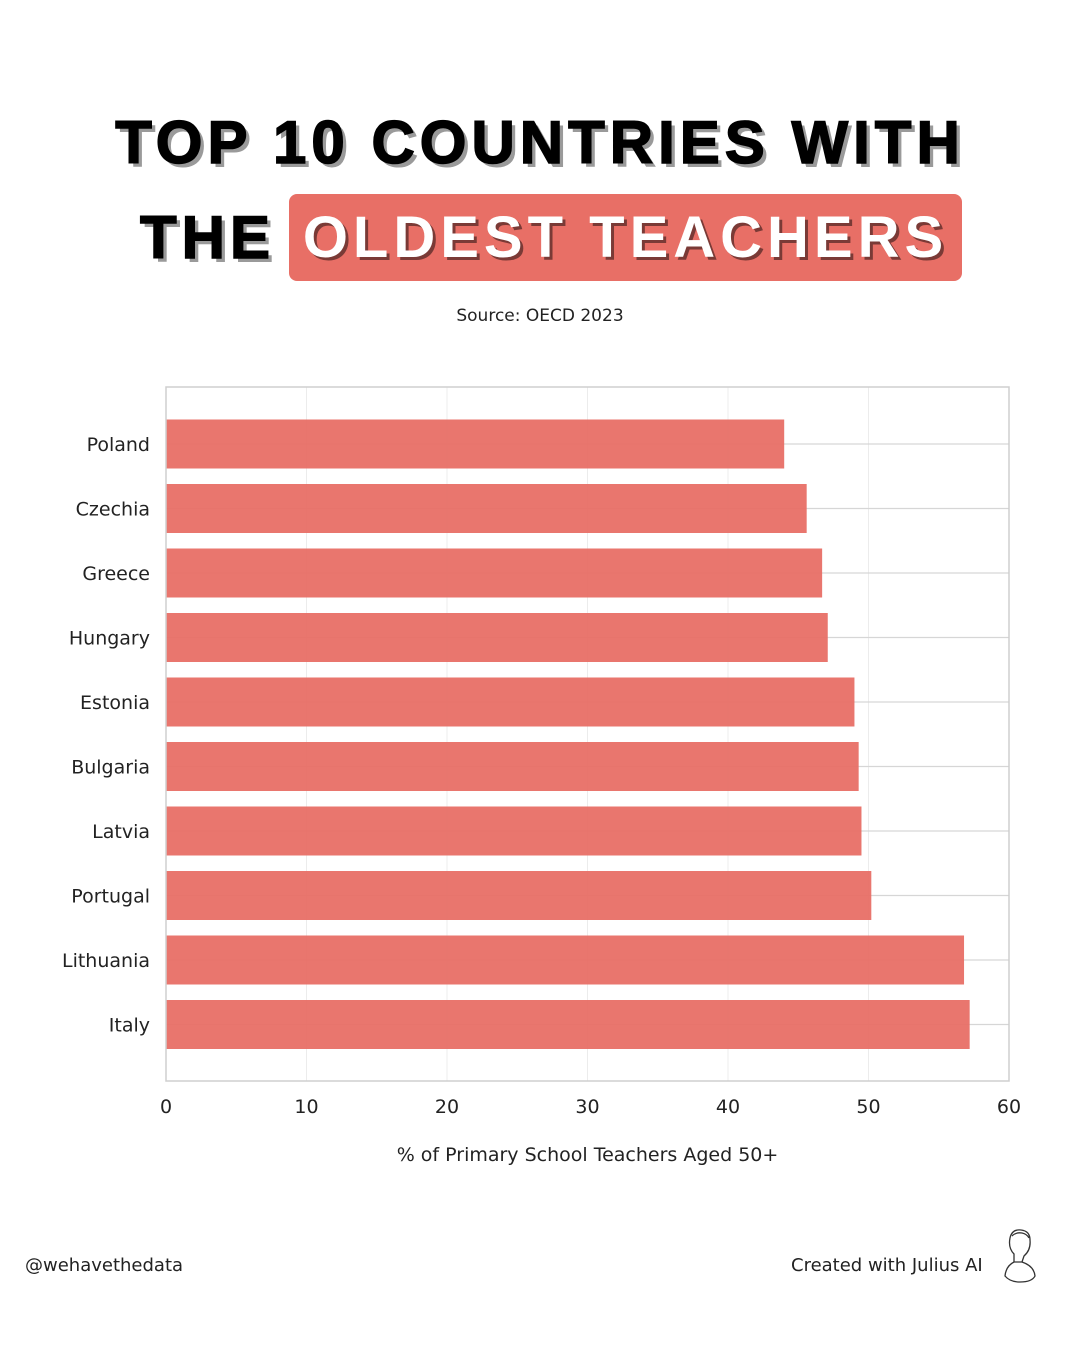 This screenshot has width=1080, height=1350. I want to click on title-prefix: THE, so click(207, 237).